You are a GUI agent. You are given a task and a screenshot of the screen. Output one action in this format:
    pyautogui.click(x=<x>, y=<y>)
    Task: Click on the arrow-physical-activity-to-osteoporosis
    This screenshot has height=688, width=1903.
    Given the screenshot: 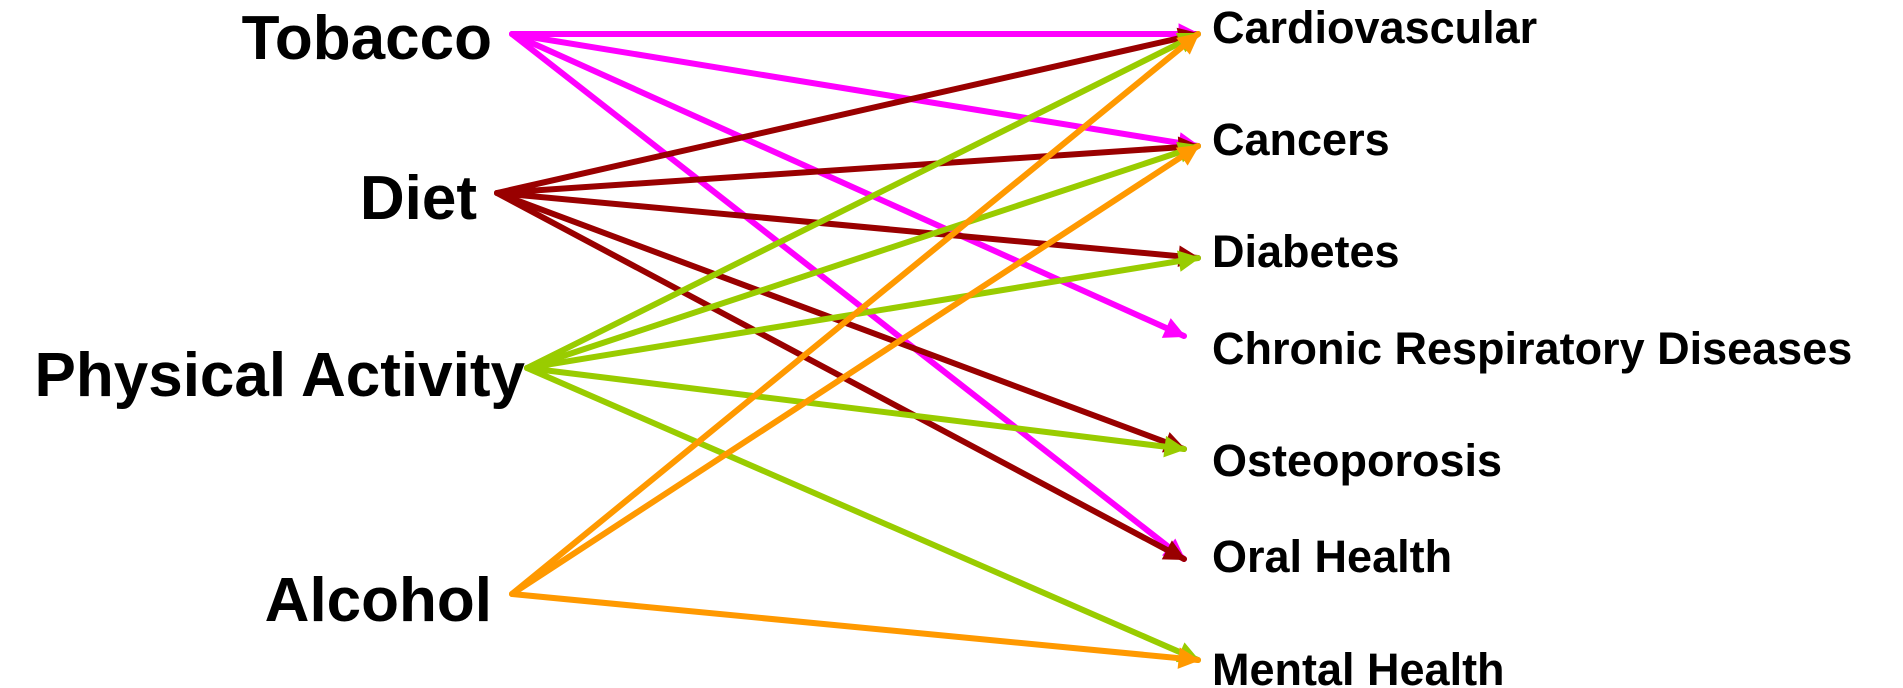 What is the action you would take?
    pyautogui.click(x=855, y=411)
    